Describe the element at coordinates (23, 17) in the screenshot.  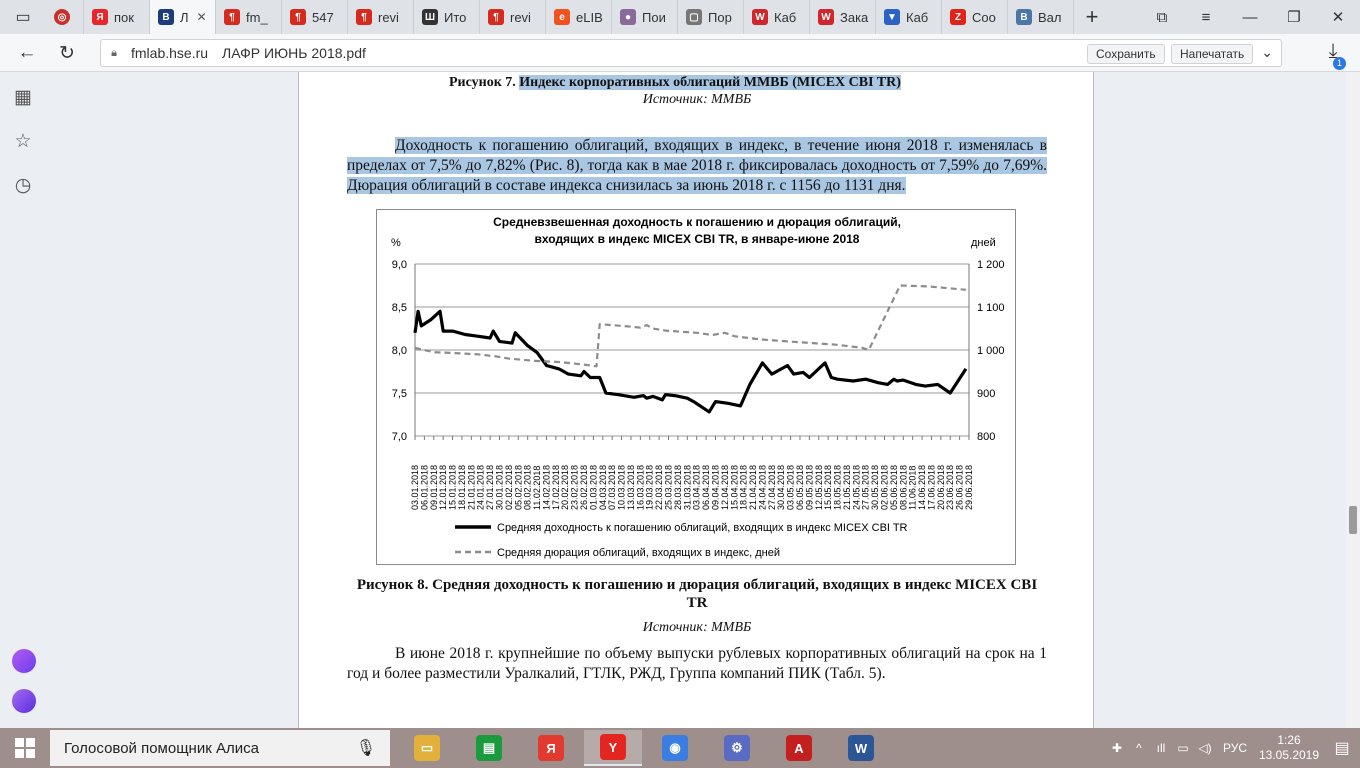
I see `tab-overview-icon: ▭` at that location.